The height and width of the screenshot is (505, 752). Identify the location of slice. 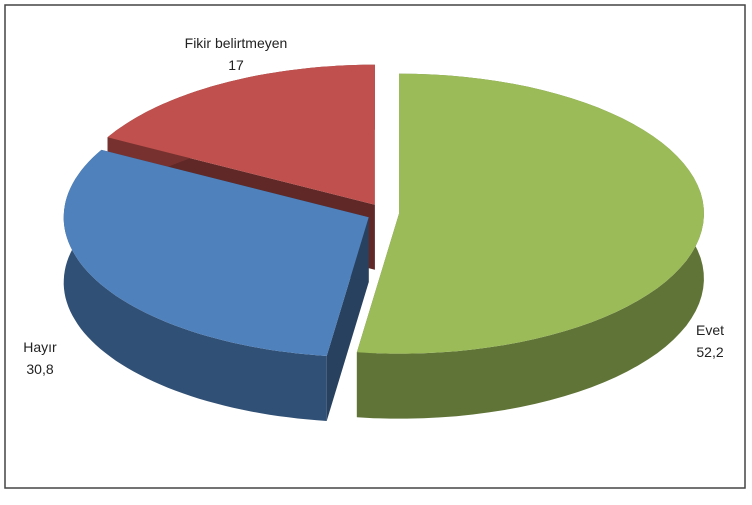
(241, 134).